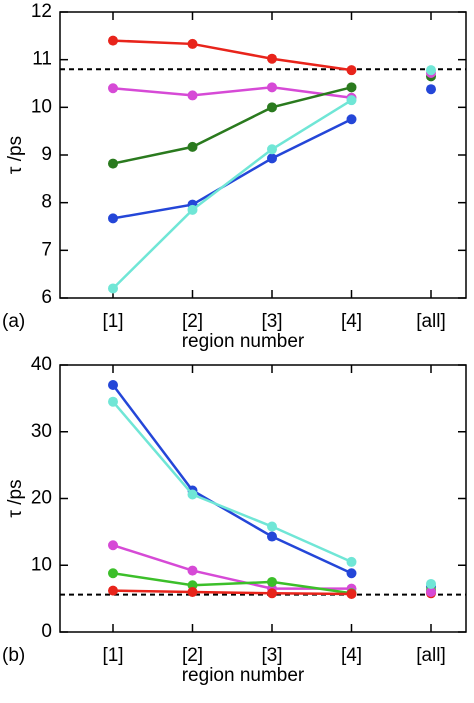  Describe the element at coordinates (46, 631) in the screenshot. I see `y-tick-label: 0` at that location.